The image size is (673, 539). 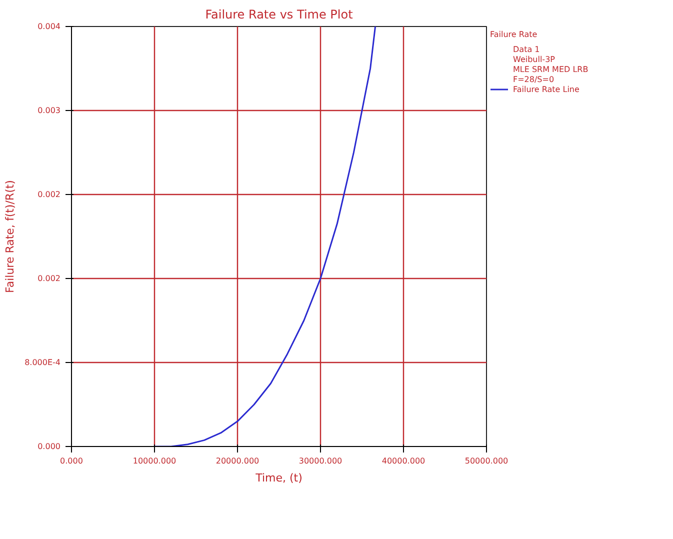 What do you see at coordinates (486, 461) in the screenshot?
I see `x-tick-label: 50000.000` at bounding box center [486, 461].